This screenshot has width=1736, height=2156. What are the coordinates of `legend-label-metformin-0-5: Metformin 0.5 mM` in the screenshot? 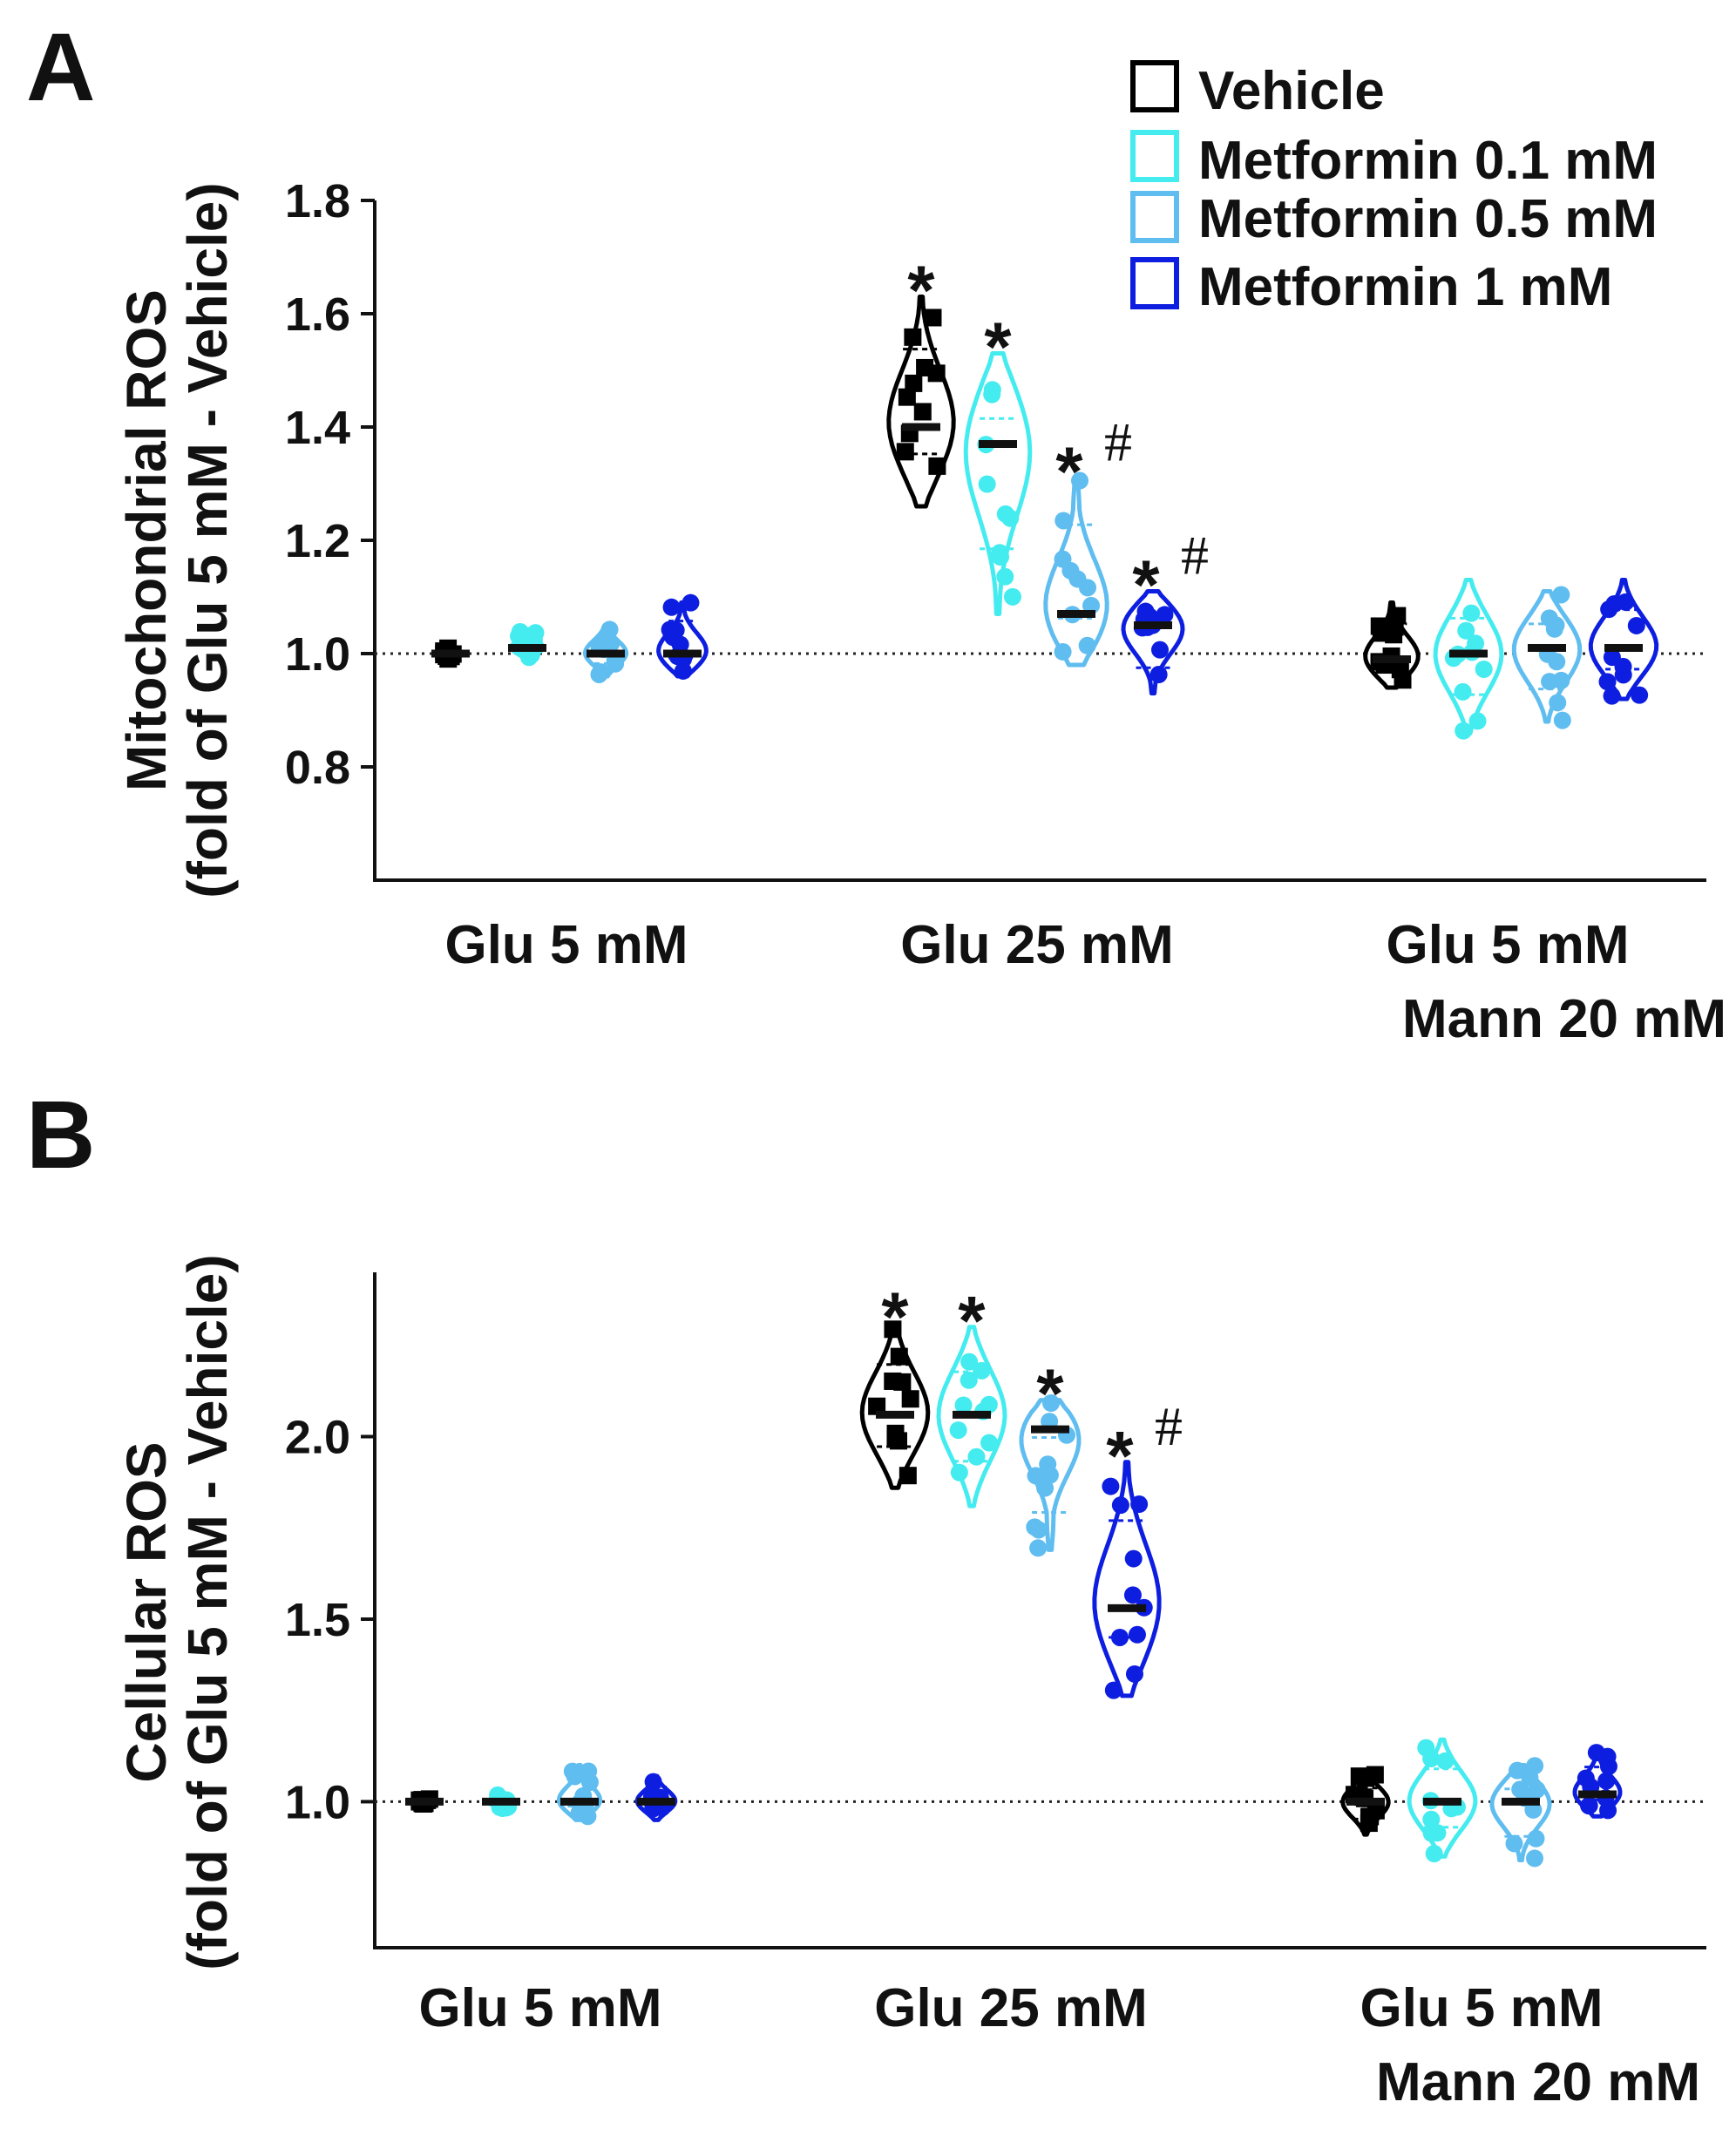 It's located at (1428, 219).